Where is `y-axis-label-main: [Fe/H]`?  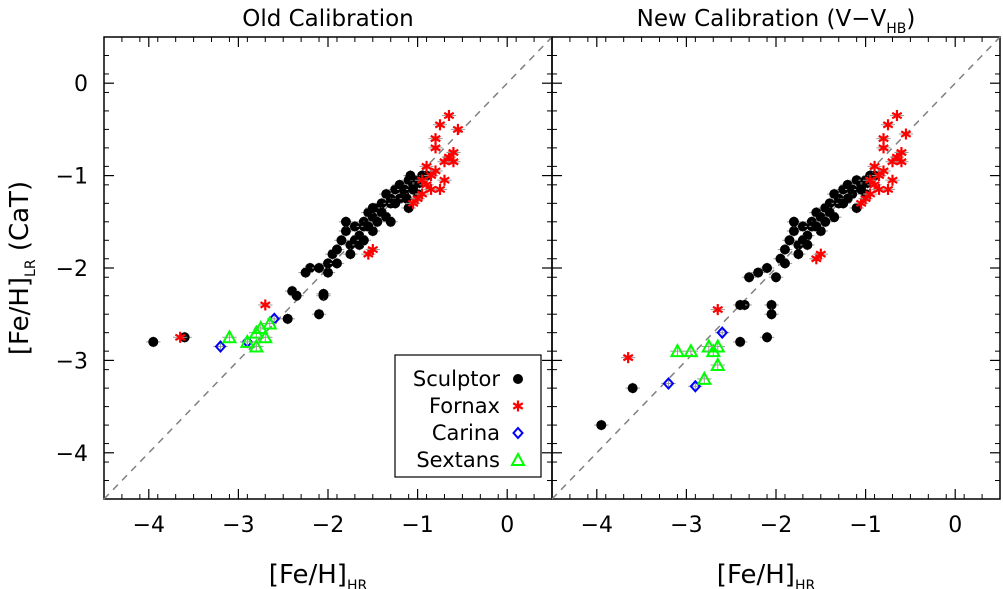
y-axis-label-main: [Fe/H] is located at coordinates (20, 316).